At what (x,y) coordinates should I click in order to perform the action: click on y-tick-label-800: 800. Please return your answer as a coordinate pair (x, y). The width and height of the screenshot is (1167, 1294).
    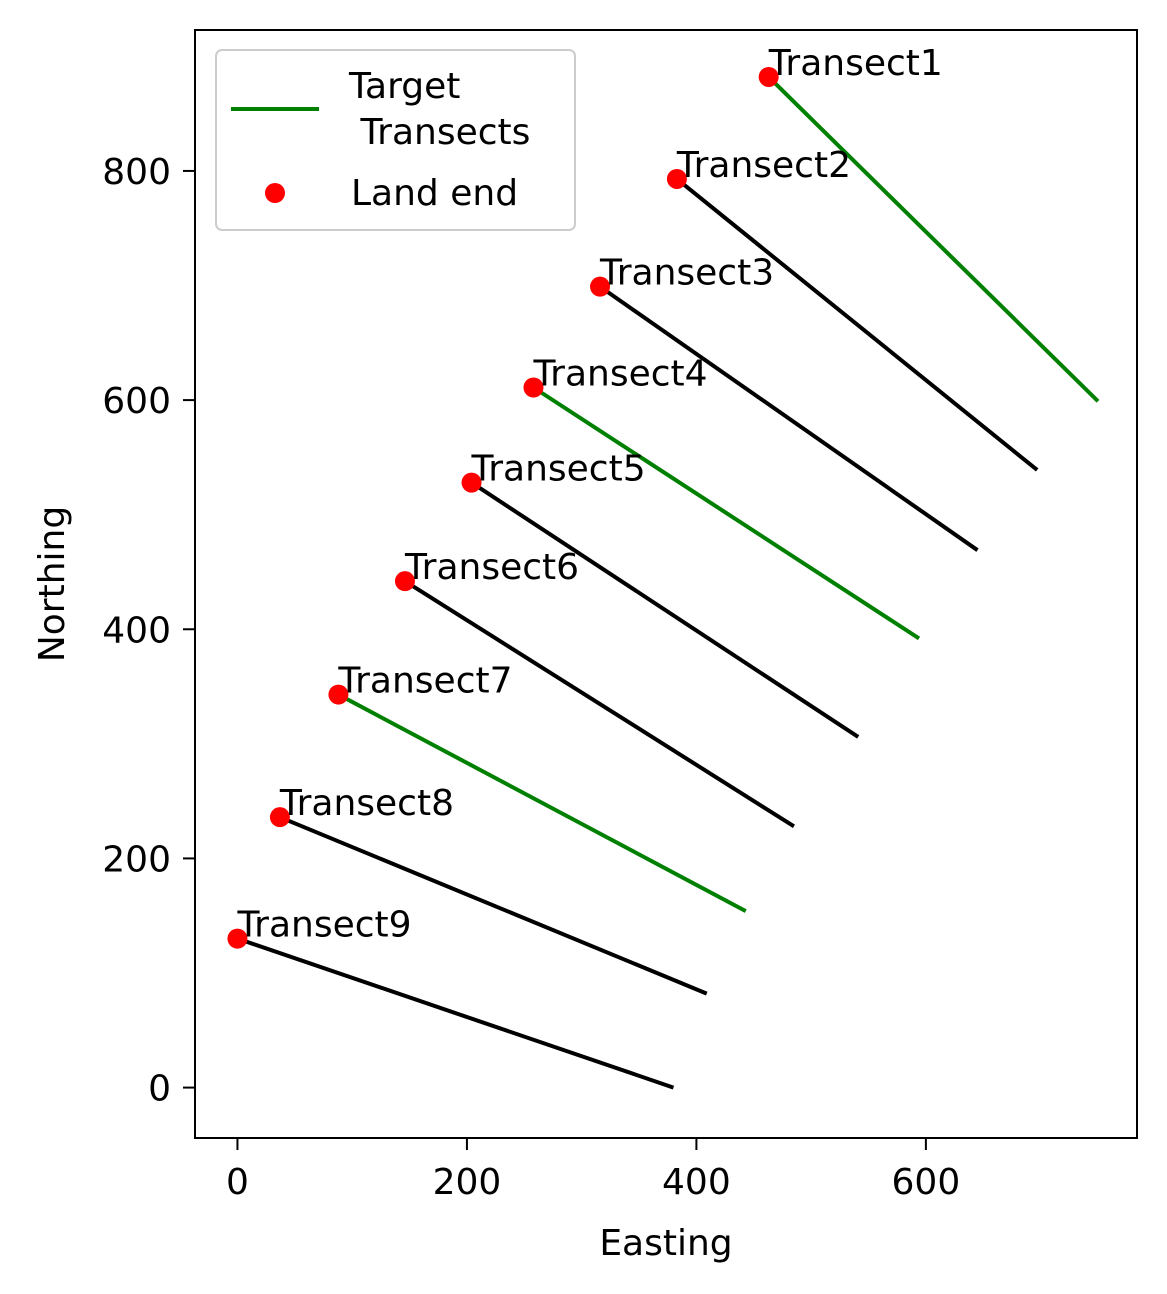
    Looking at the image, I should click on (136, 172).